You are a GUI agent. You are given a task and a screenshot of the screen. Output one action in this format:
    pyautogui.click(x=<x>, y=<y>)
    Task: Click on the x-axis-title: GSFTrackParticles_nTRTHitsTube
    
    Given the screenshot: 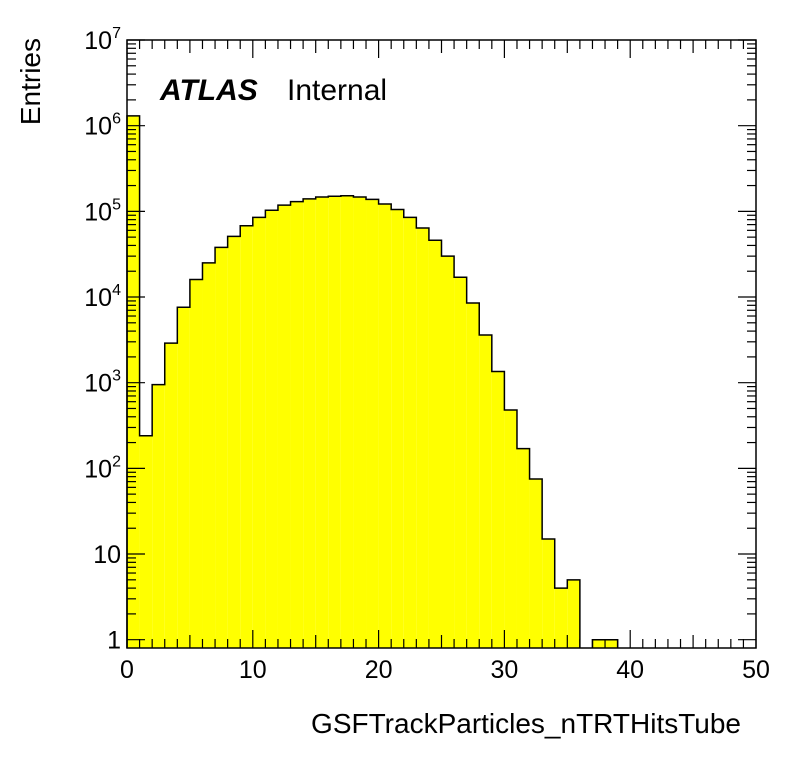 What is the action you would take?
    pyautogui.click(x=526, y=723)
    